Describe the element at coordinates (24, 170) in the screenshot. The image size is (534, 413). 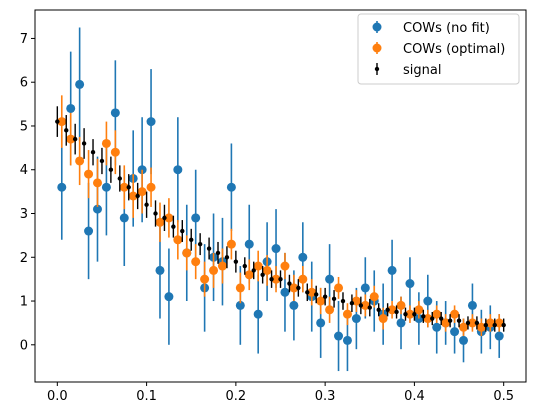
I see `y-tick-label: 4` at that location.